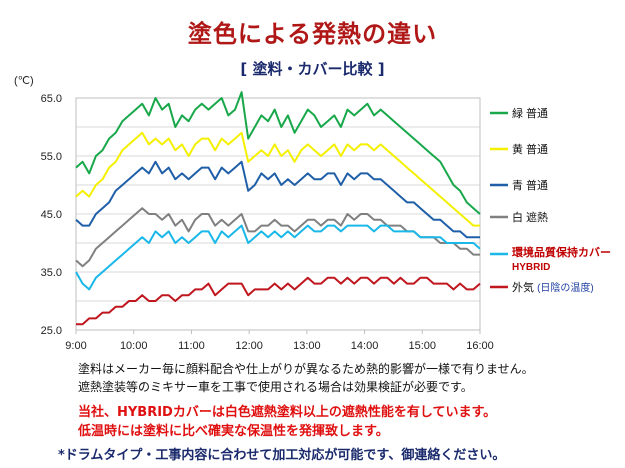  I want to click on x-tick-label: 10:00, so click(134, 346).